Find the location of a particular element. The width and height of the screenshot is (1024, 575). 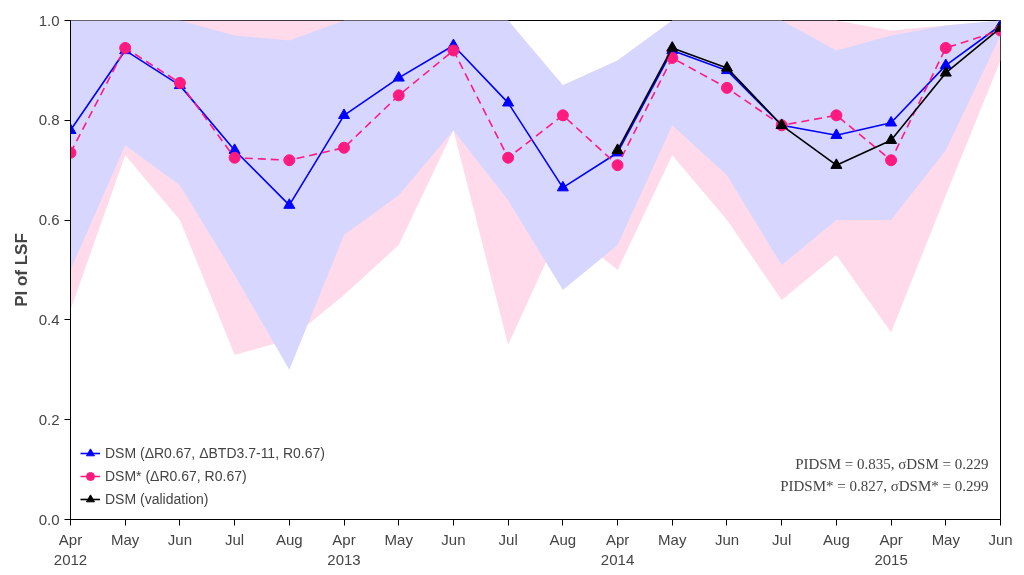

legend-label: DSM (ΔR0.67, ΔBTD3.7-11, R0.67) is located at coordinates (215, 453).